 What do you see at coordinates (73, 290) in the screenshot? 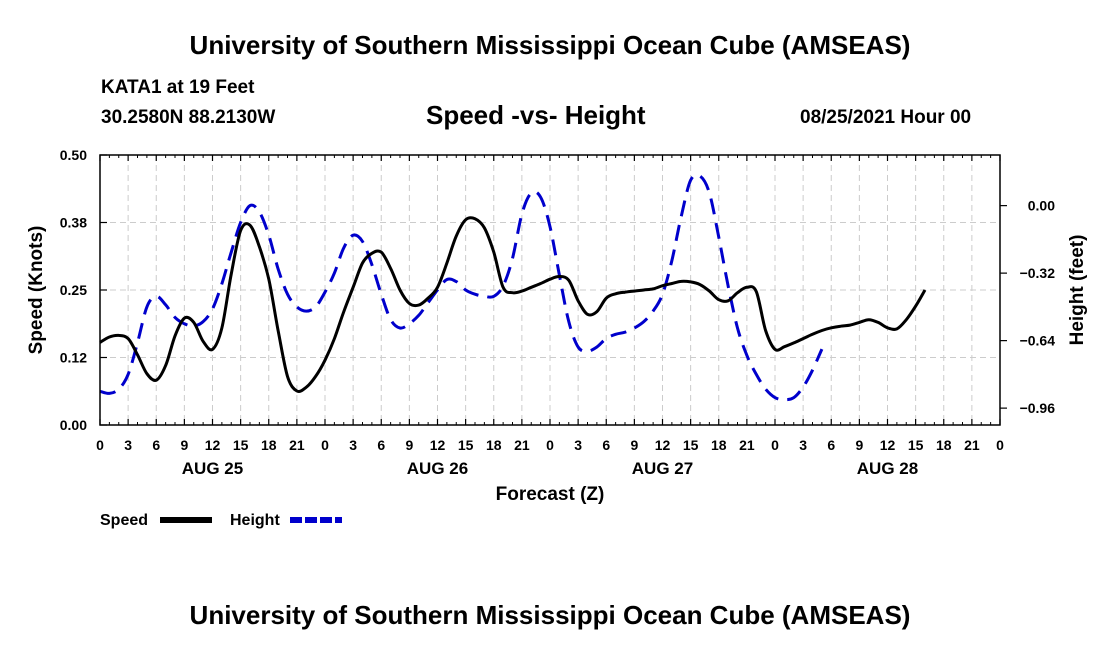
I see `y-tick-label: 0.25` at bounding box center [73, 290].